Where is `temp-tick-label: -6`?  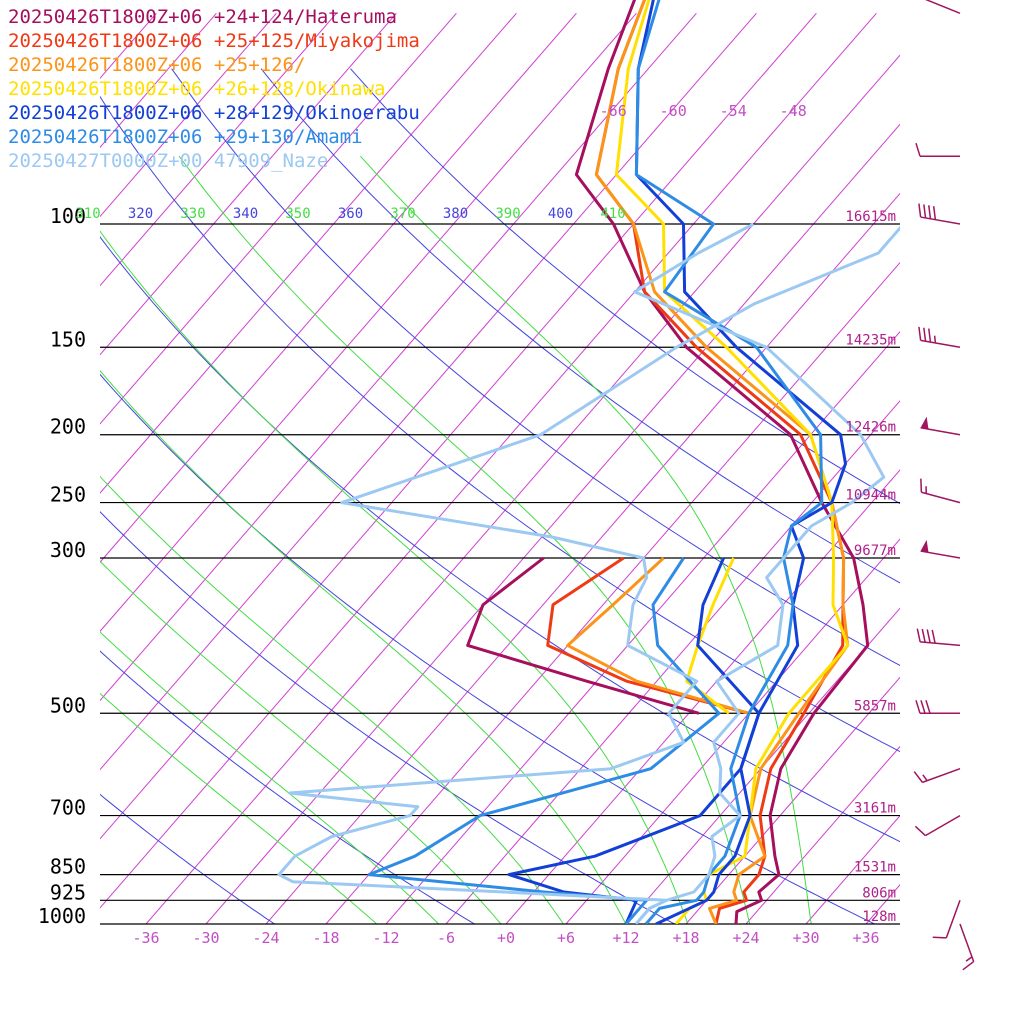
temp-tick-label: -6 is located at coordinates (446, 938).